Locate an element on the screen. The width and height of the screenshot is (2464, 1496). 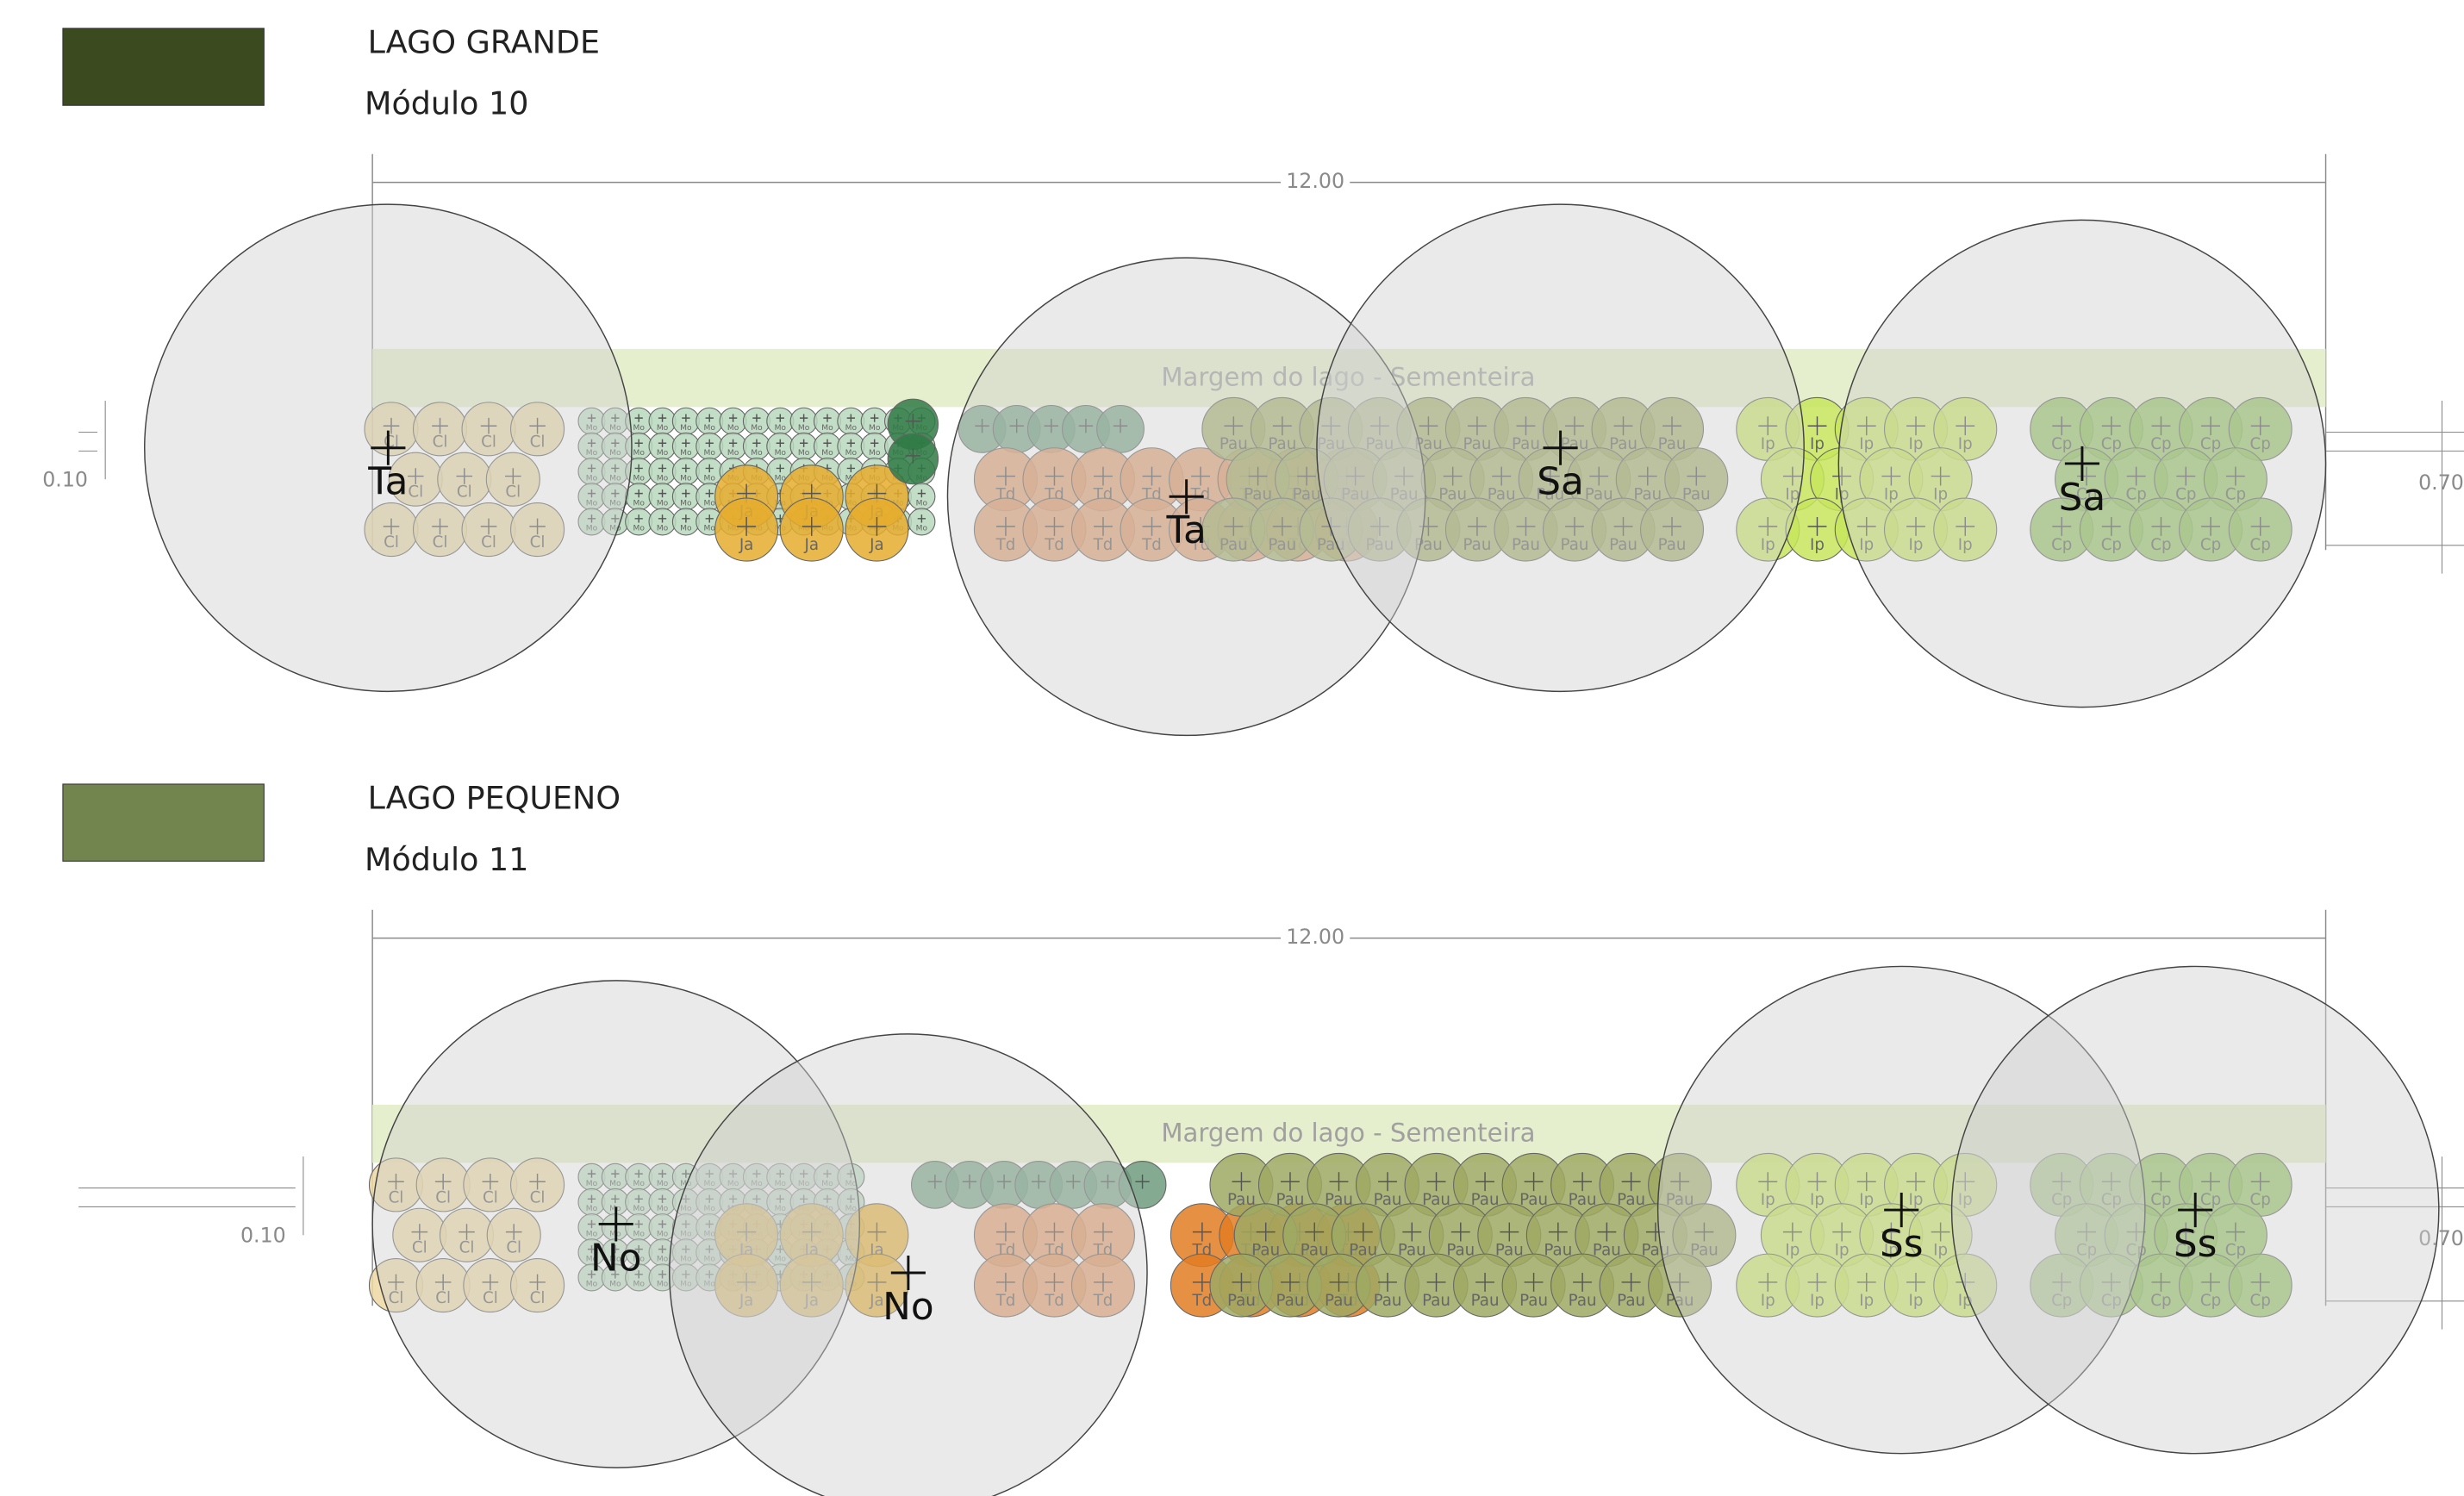
lake-margin is located at coordinates (1349, 1133).